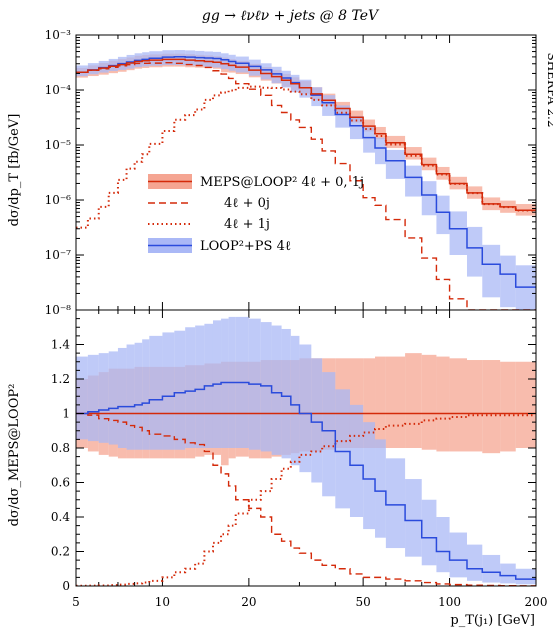 This screenshot has height=632, width=553. What do you see at coordinates (60, 345) in the screenshot?
I see `ratio-y-tick-label: 1.4` at bounding box center [60, 345].